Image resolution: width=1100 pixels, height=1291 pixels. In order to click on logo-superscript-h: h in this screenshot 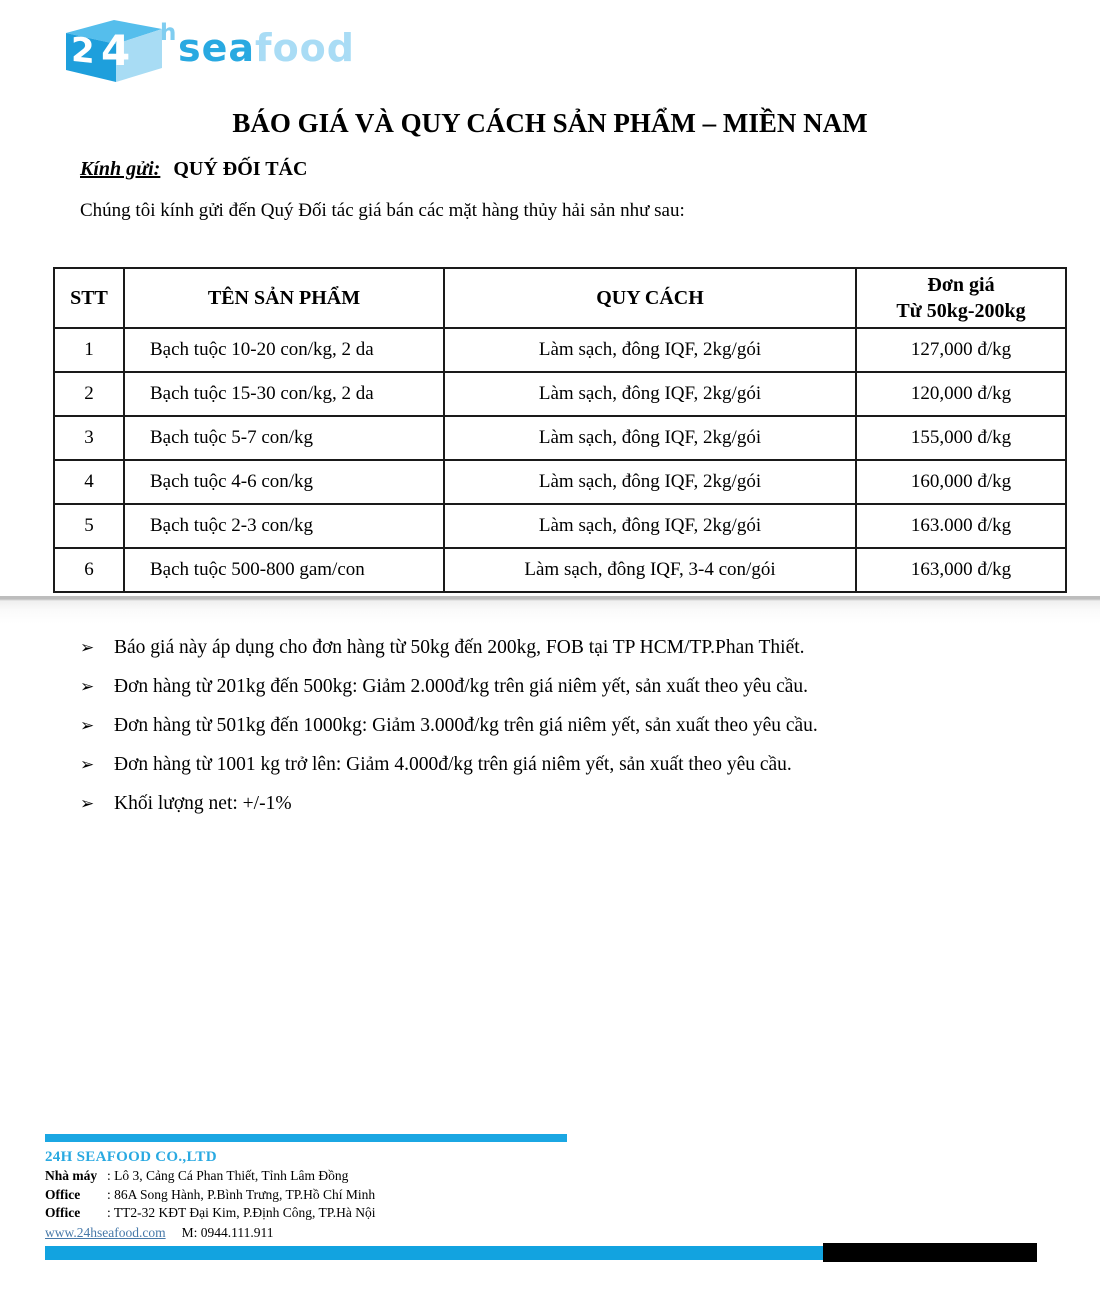, I will do `click(168, 33)`.